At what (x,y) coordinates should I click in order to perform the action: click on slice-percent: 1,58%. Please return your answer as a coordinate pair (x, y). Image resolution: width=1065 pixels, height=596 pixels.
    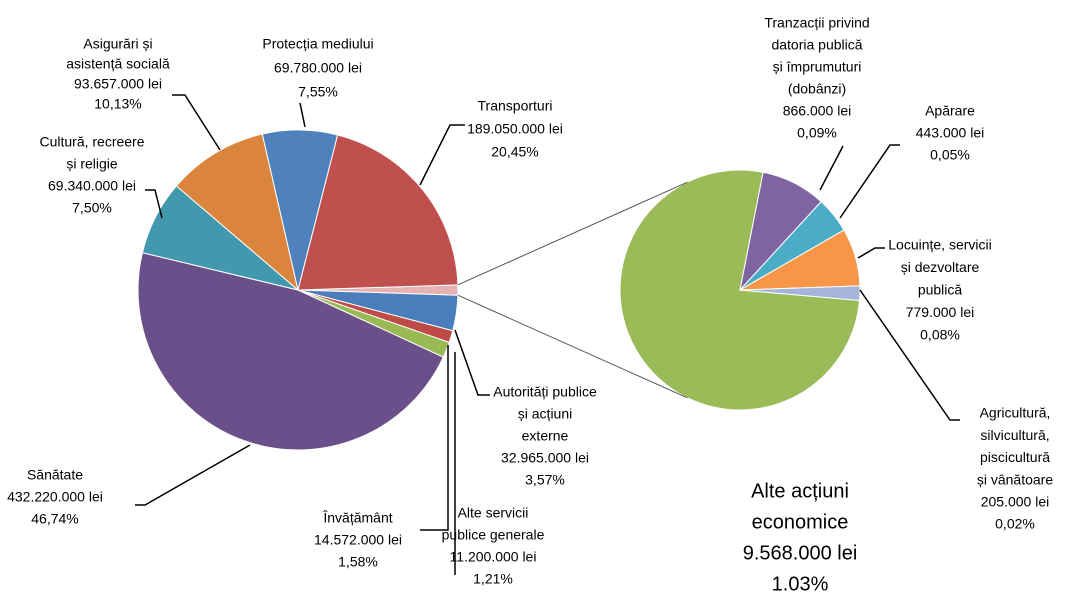
    Looking at the image, I should click on (358, 562).